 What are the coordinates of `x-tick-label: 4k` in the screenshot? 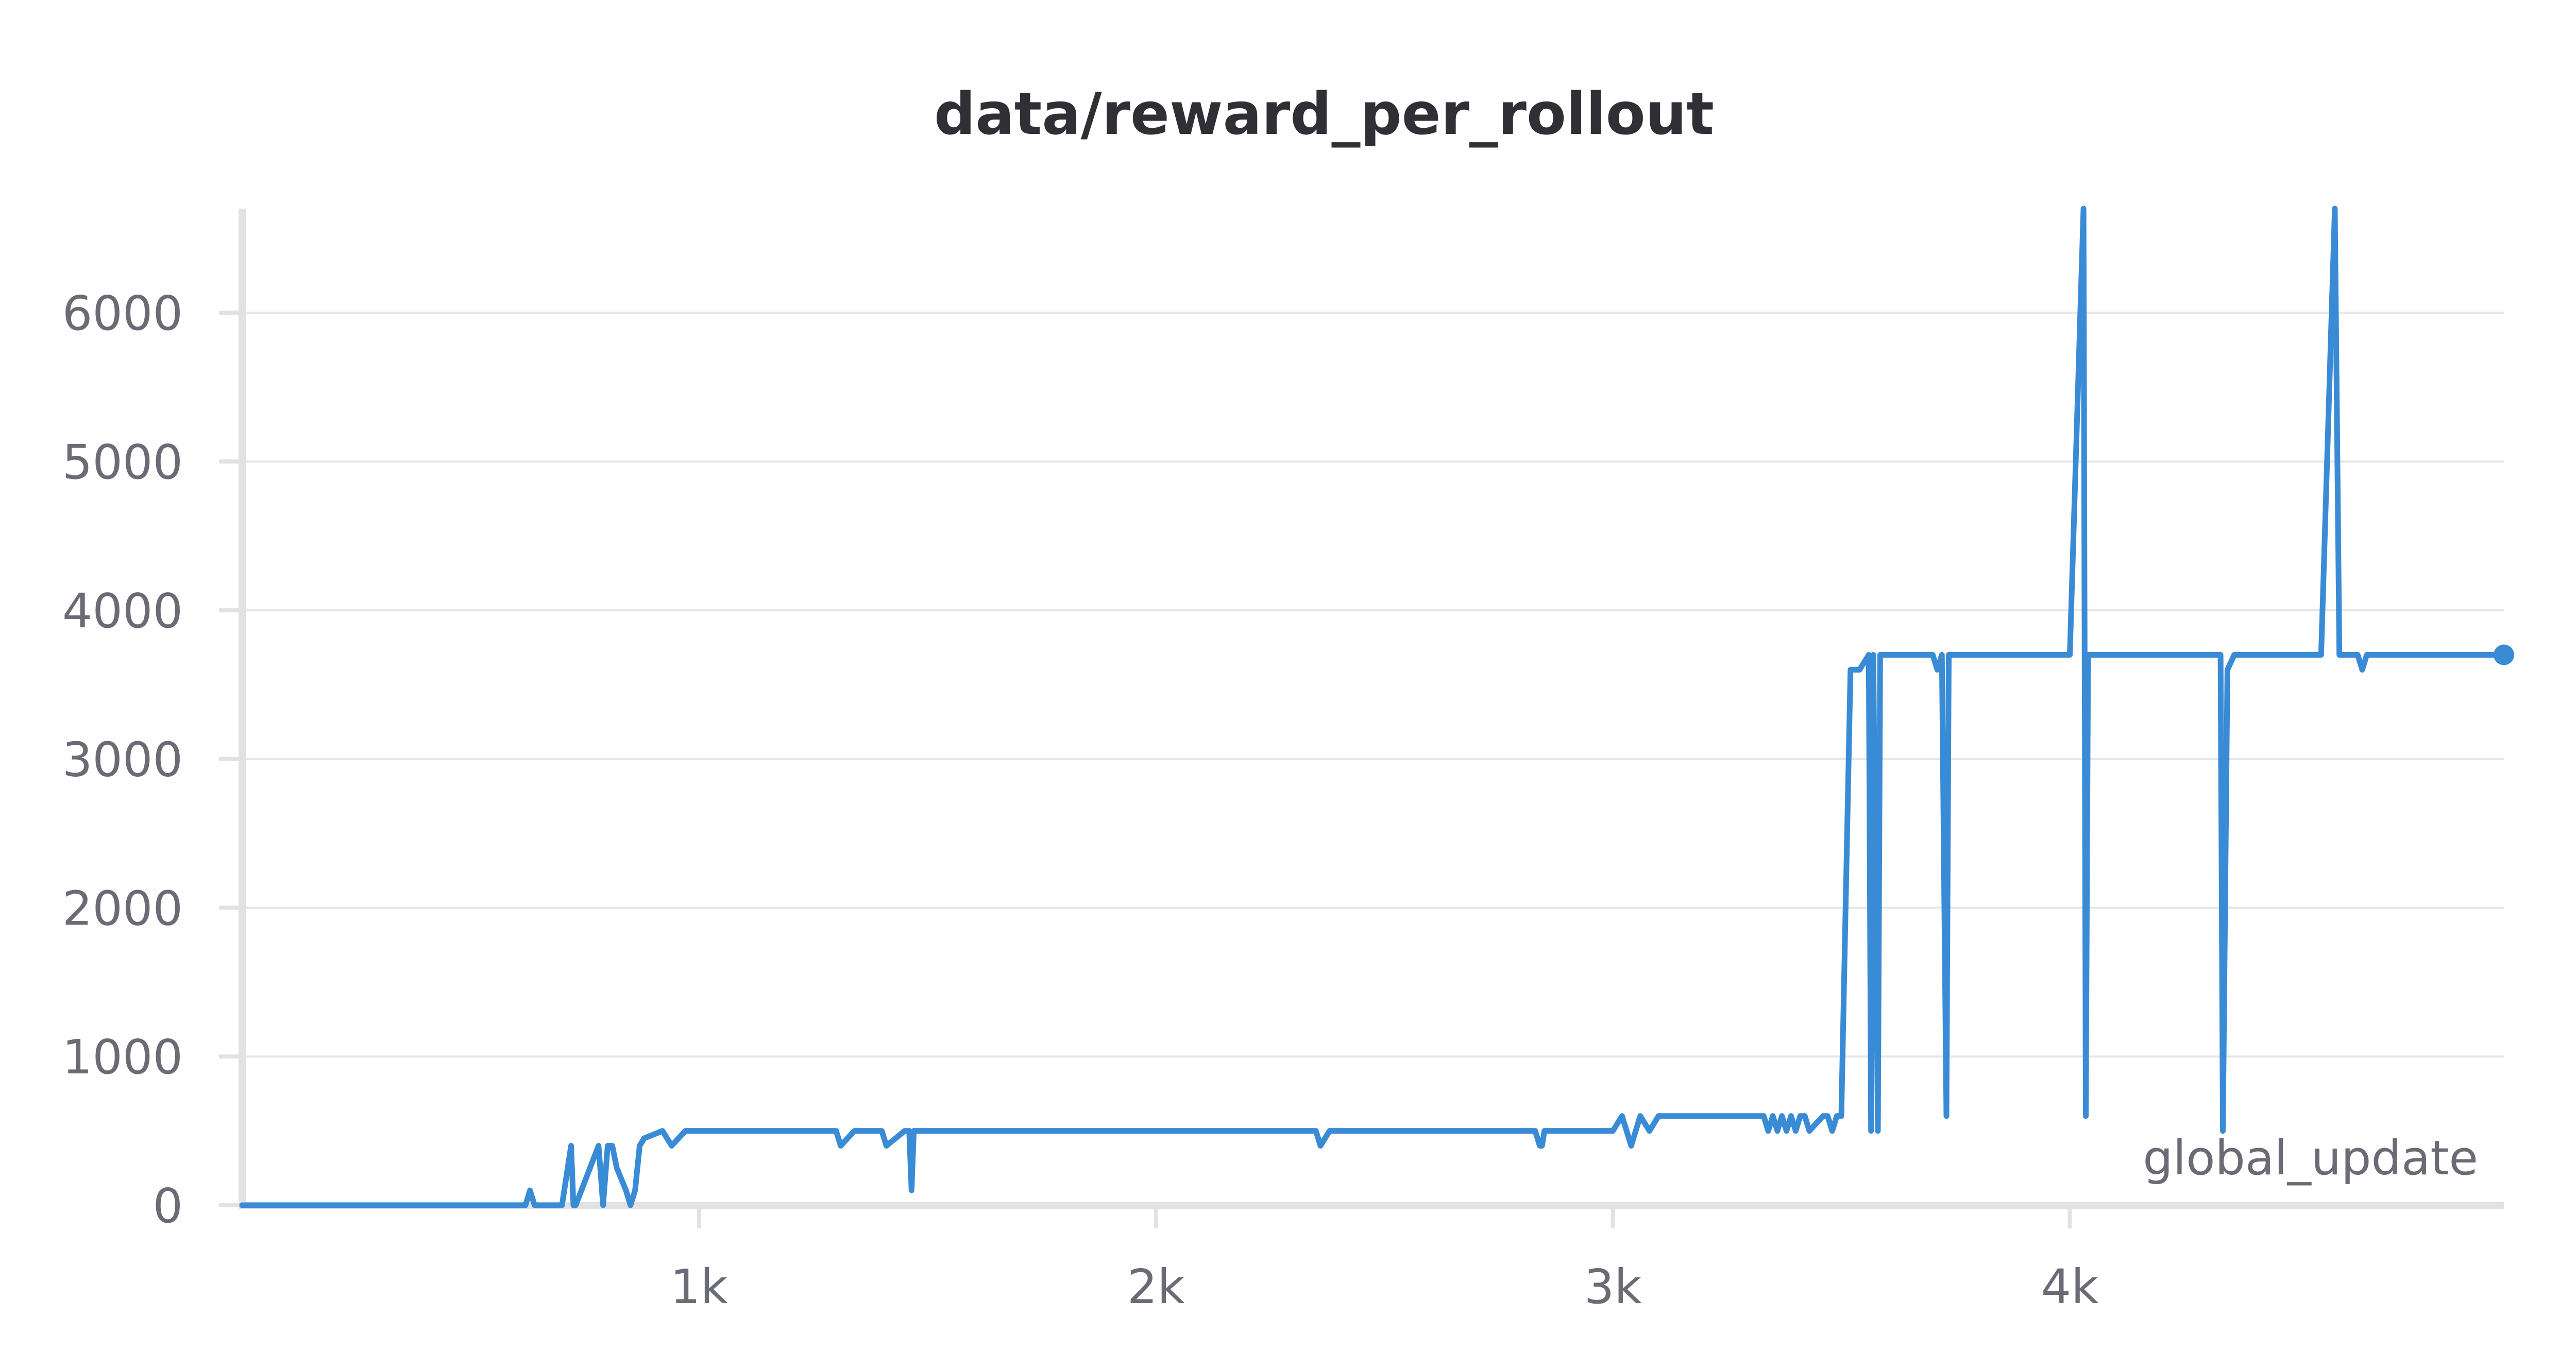 It's located at (2070, 1286).